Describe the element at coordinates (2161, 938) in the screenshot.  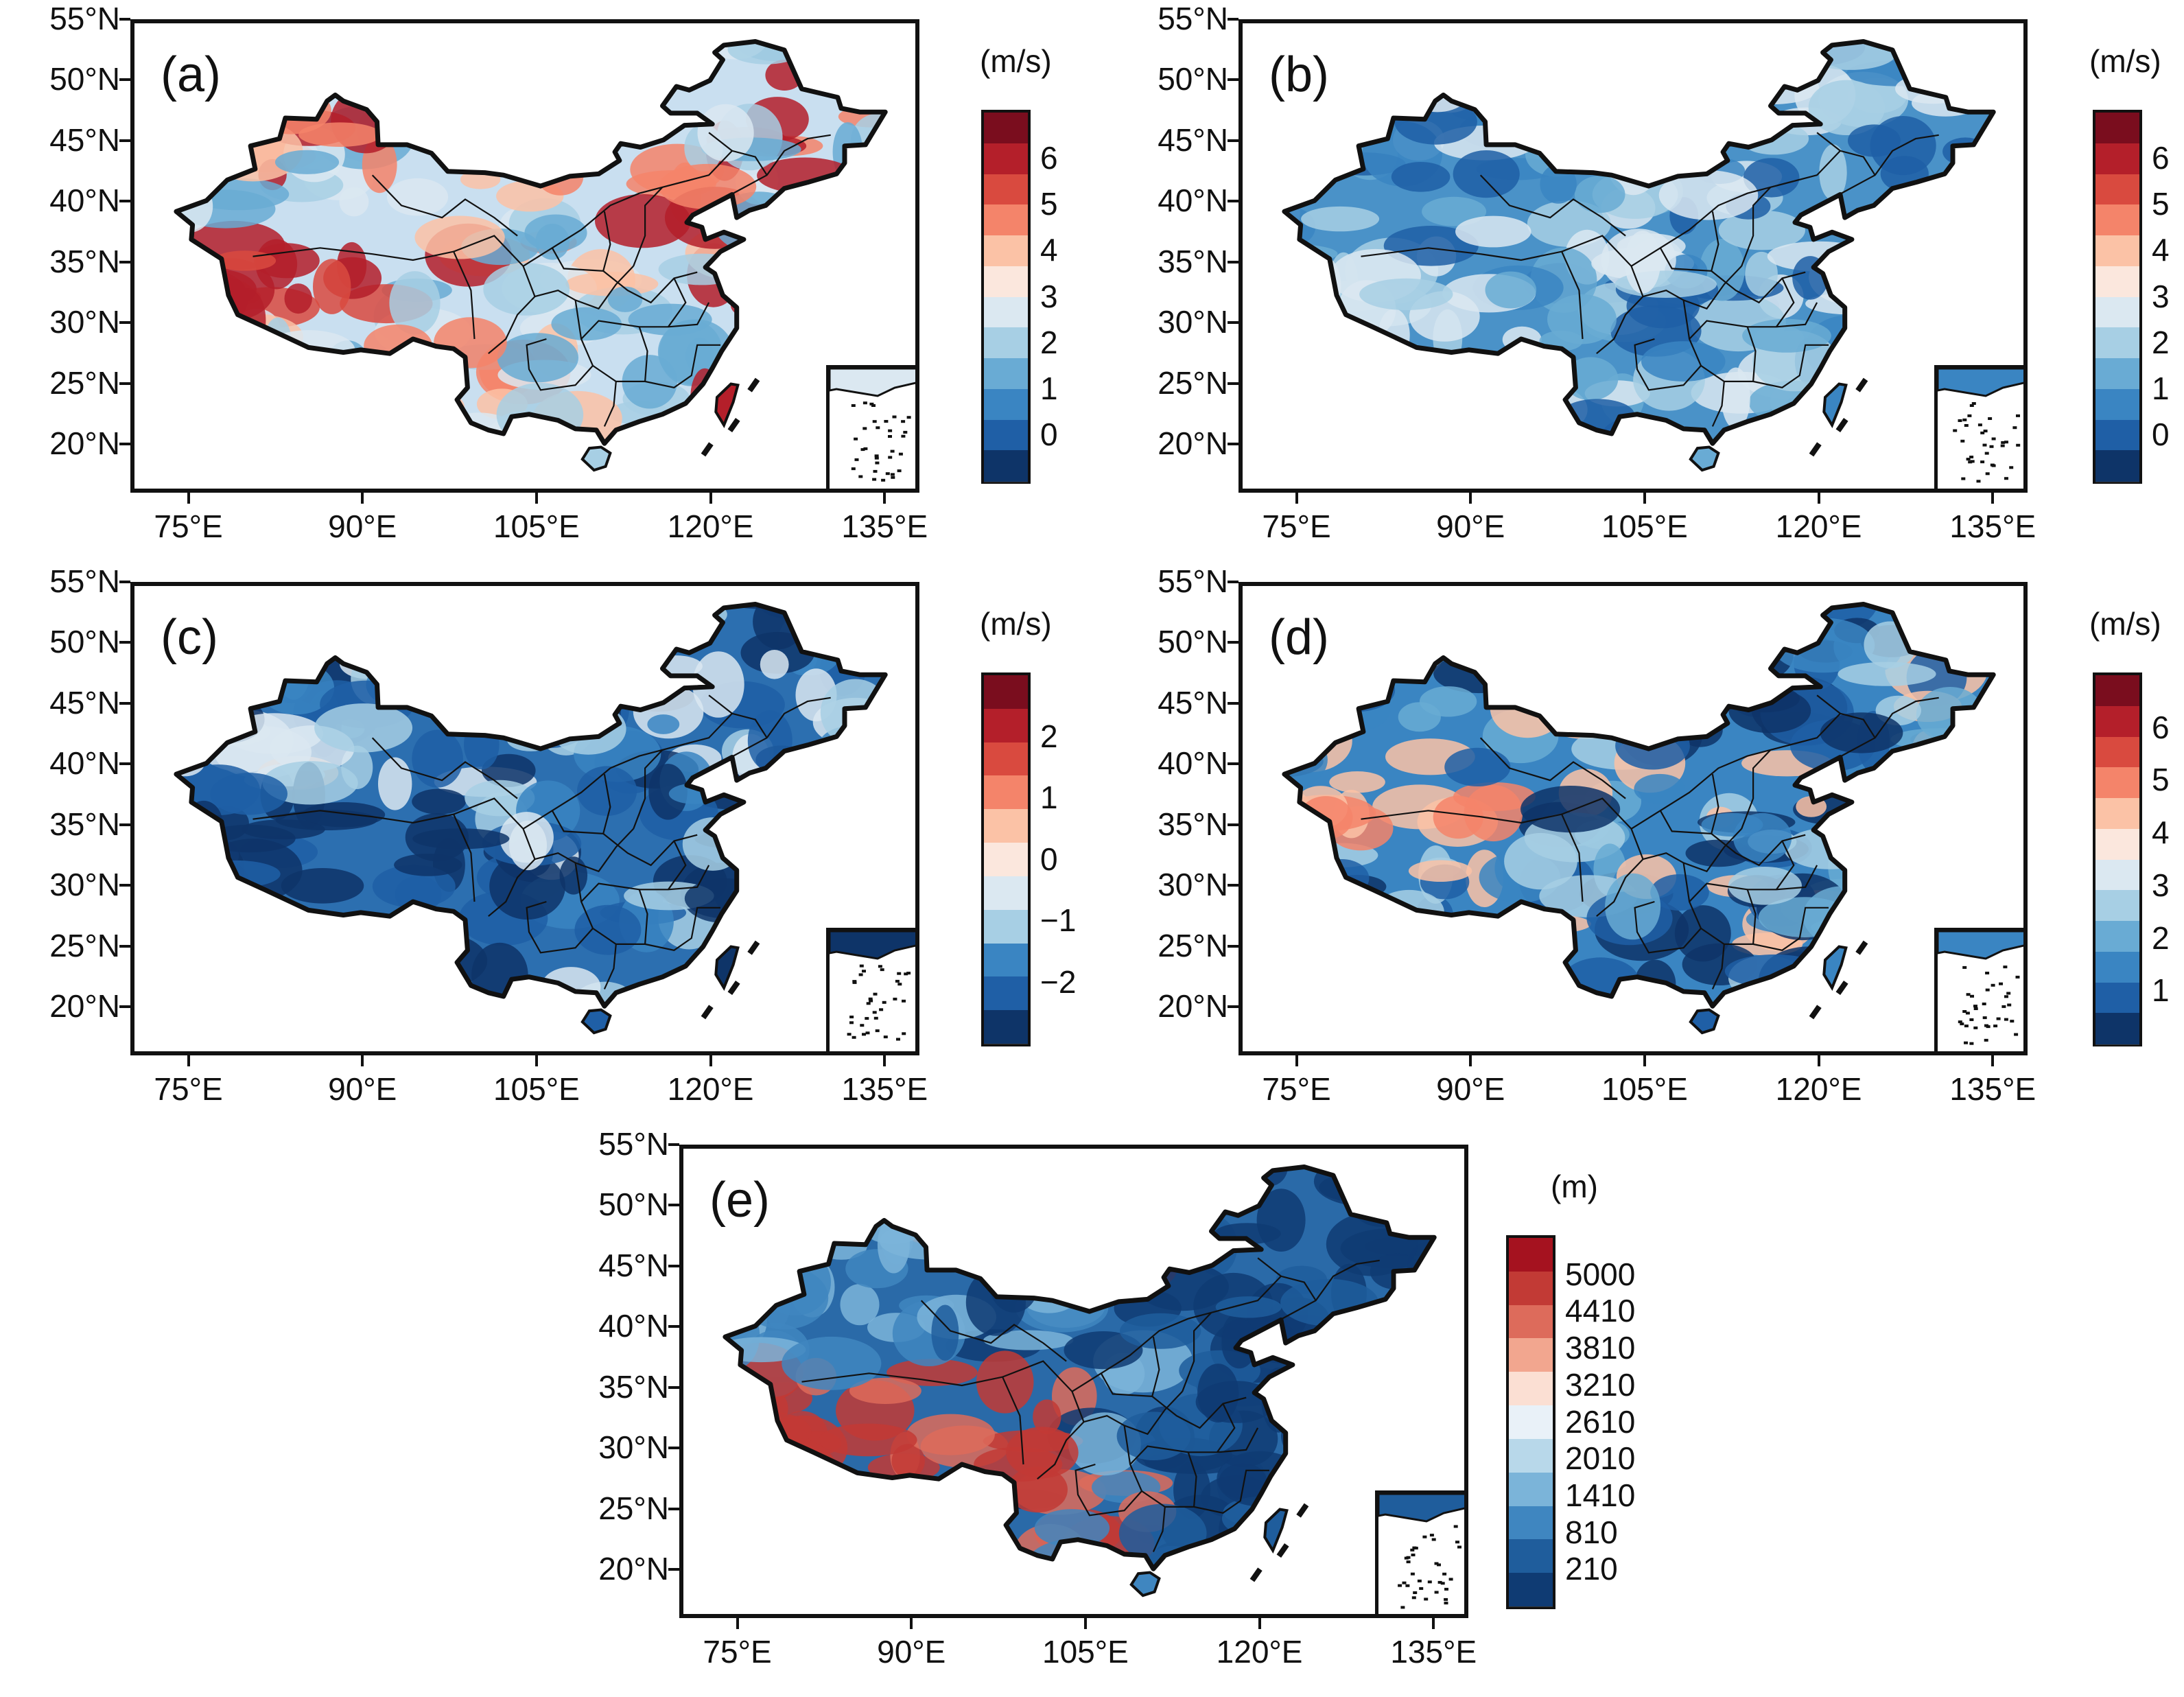
I see `colorbar-tick-label: 2` at that location.